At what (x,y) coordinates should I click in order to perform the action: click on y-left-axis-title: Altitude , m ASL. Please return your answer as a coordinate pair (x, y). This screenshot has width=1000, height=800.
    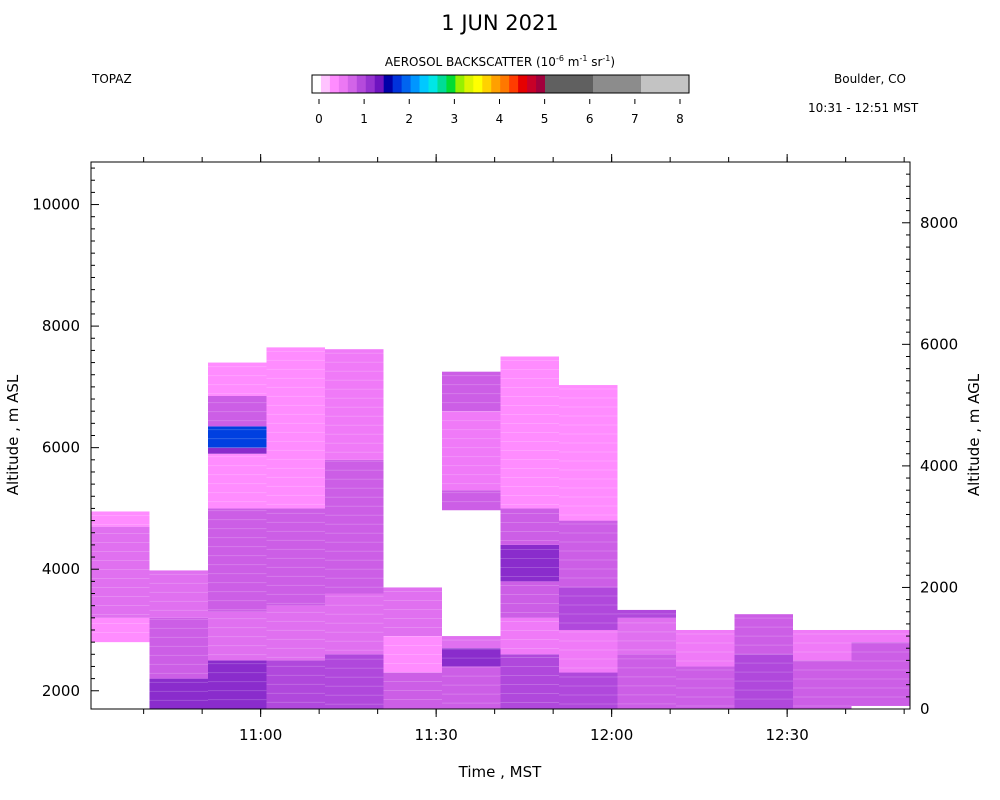
    Looking at the image, I should click on (13, 434).